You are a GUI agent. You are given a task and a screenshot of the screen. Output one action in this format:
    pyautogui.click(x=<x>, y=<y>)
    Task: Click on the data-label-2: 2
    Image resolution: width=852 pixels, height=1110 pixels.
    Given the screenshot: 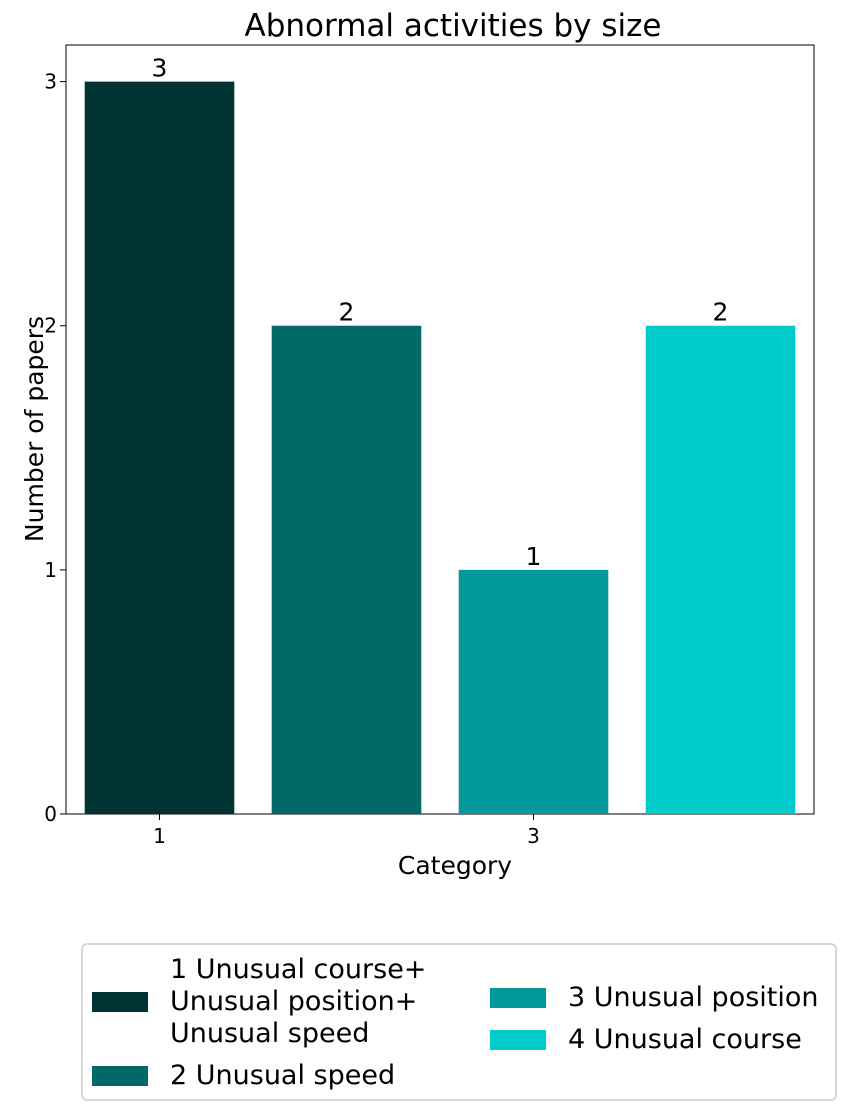 What is the action you would take?
    pyautogui.click(x=347, y=312)
    